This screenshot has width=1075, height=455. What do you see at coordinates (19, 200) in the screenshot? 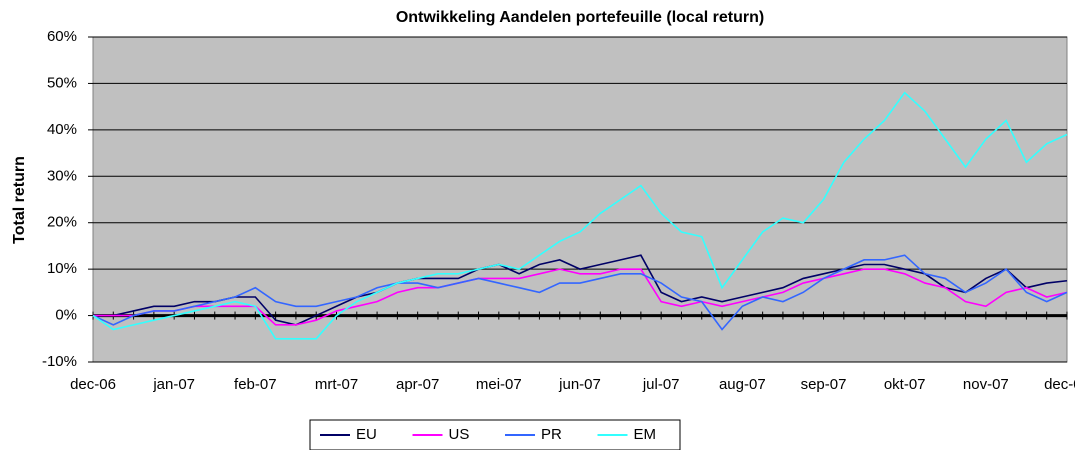
I see `y-axis-label: Total return` at bounding box center [19, 200].